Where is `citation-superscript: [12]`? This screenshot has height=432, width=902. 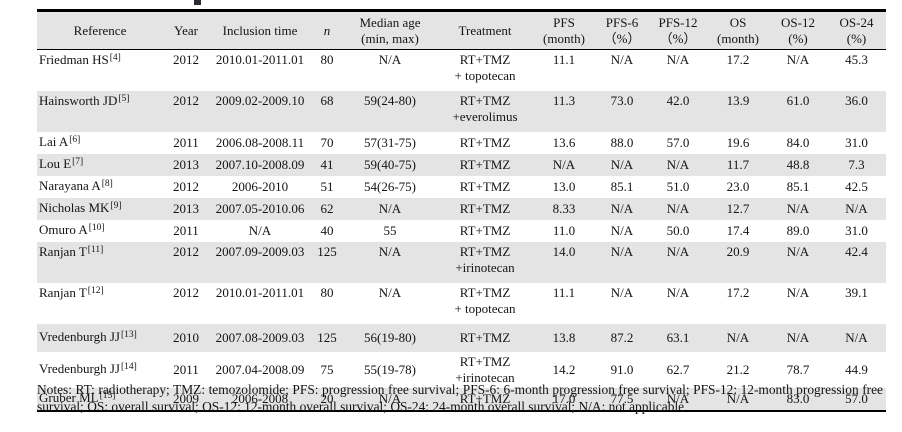
citation-superscript: [12] is located at coordinates (95, 290).